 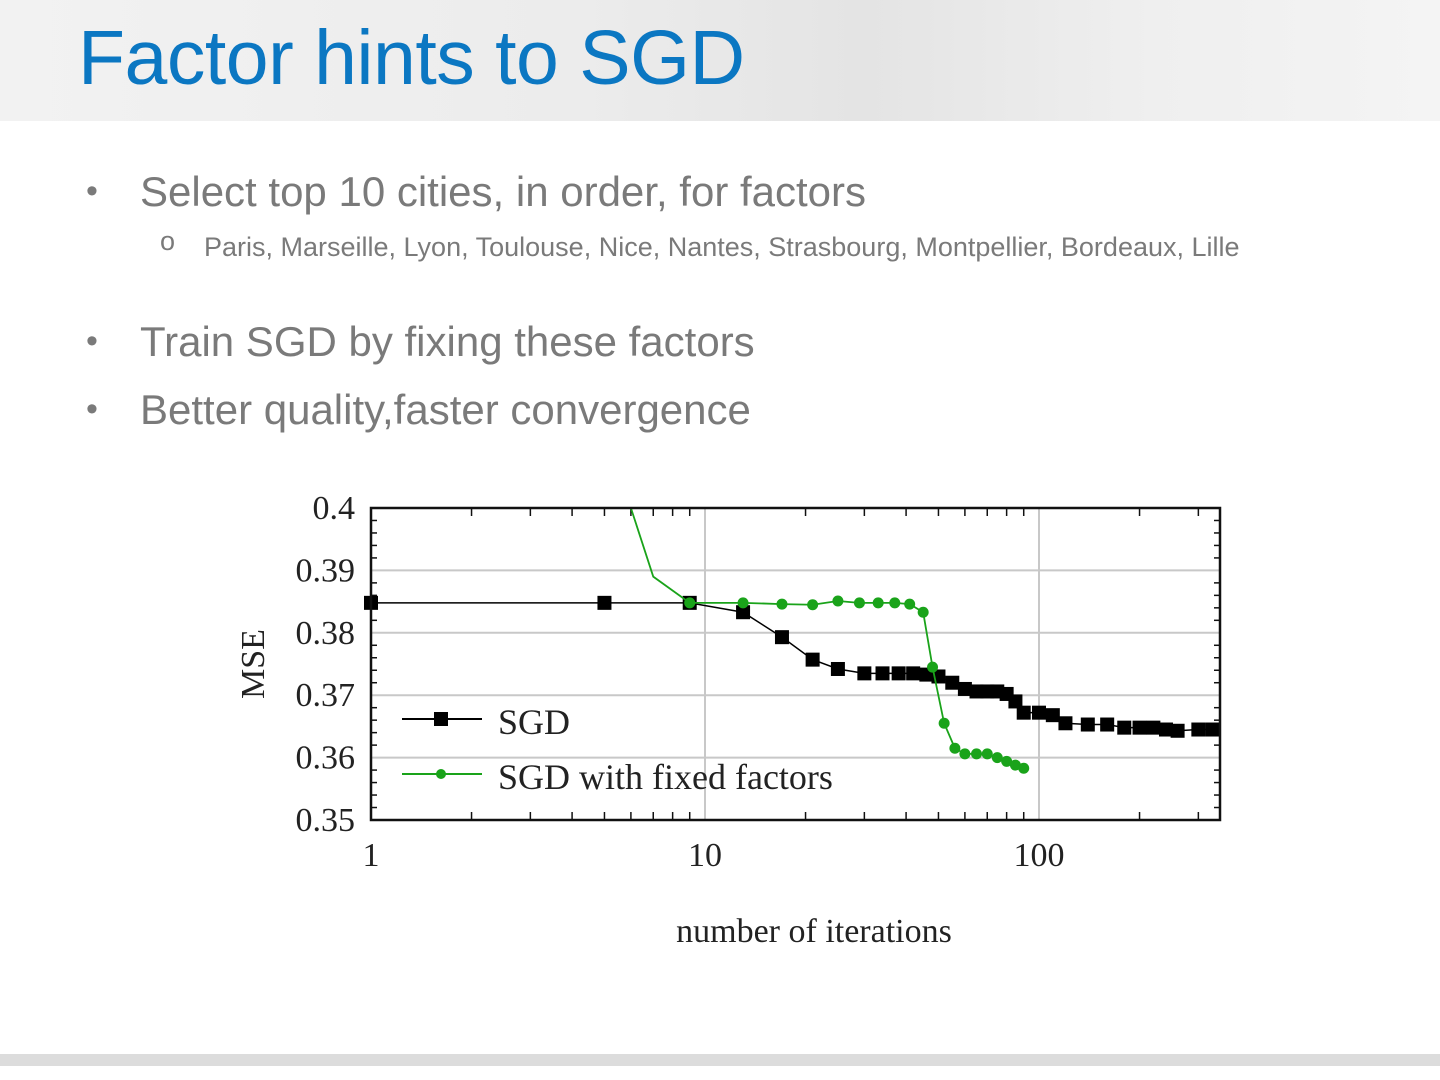 I want to click on y-tick-label: 0.37, so click(x=326, y=695).